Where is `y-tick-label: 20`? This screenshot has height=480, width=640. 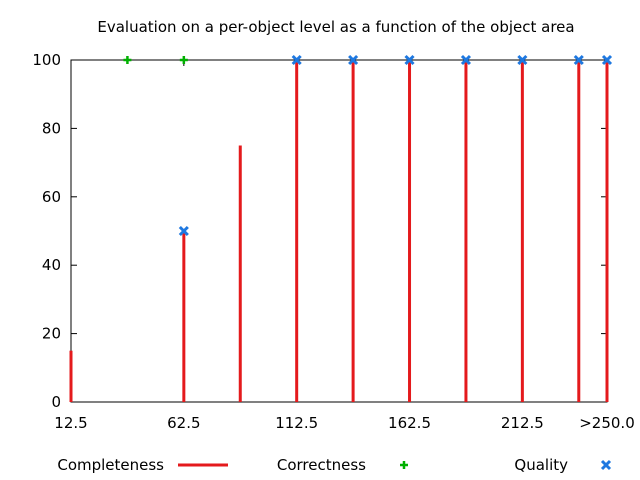
y-tick-label: 20 is located at coordinates (51, 334).